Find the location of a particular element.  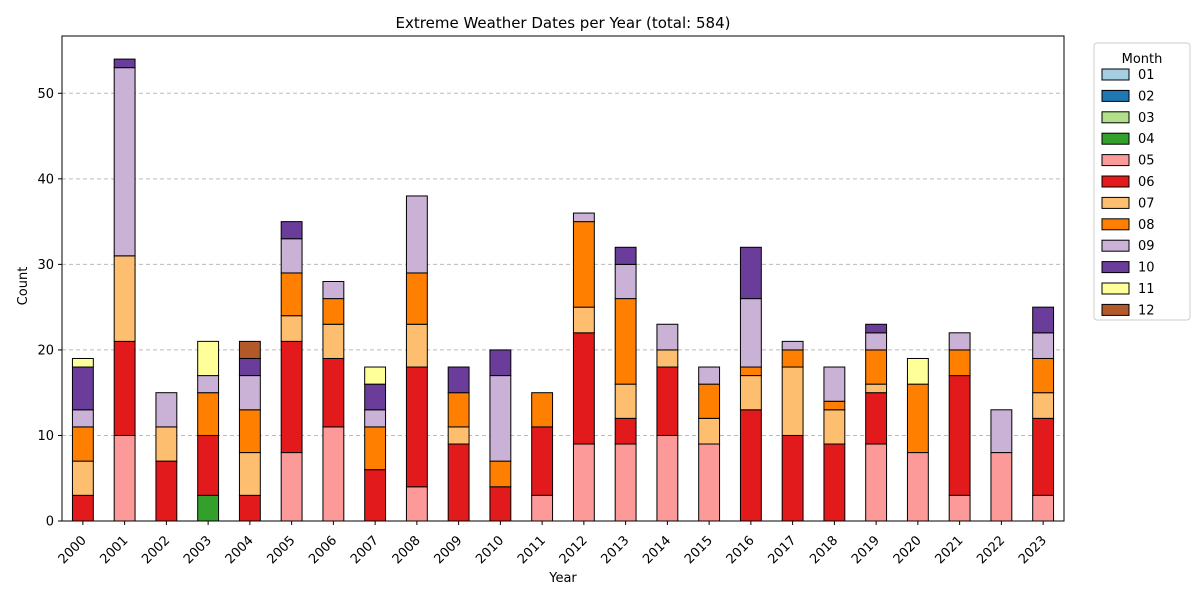

x-tick-label: 2006 is located at coordinates (323, 550).